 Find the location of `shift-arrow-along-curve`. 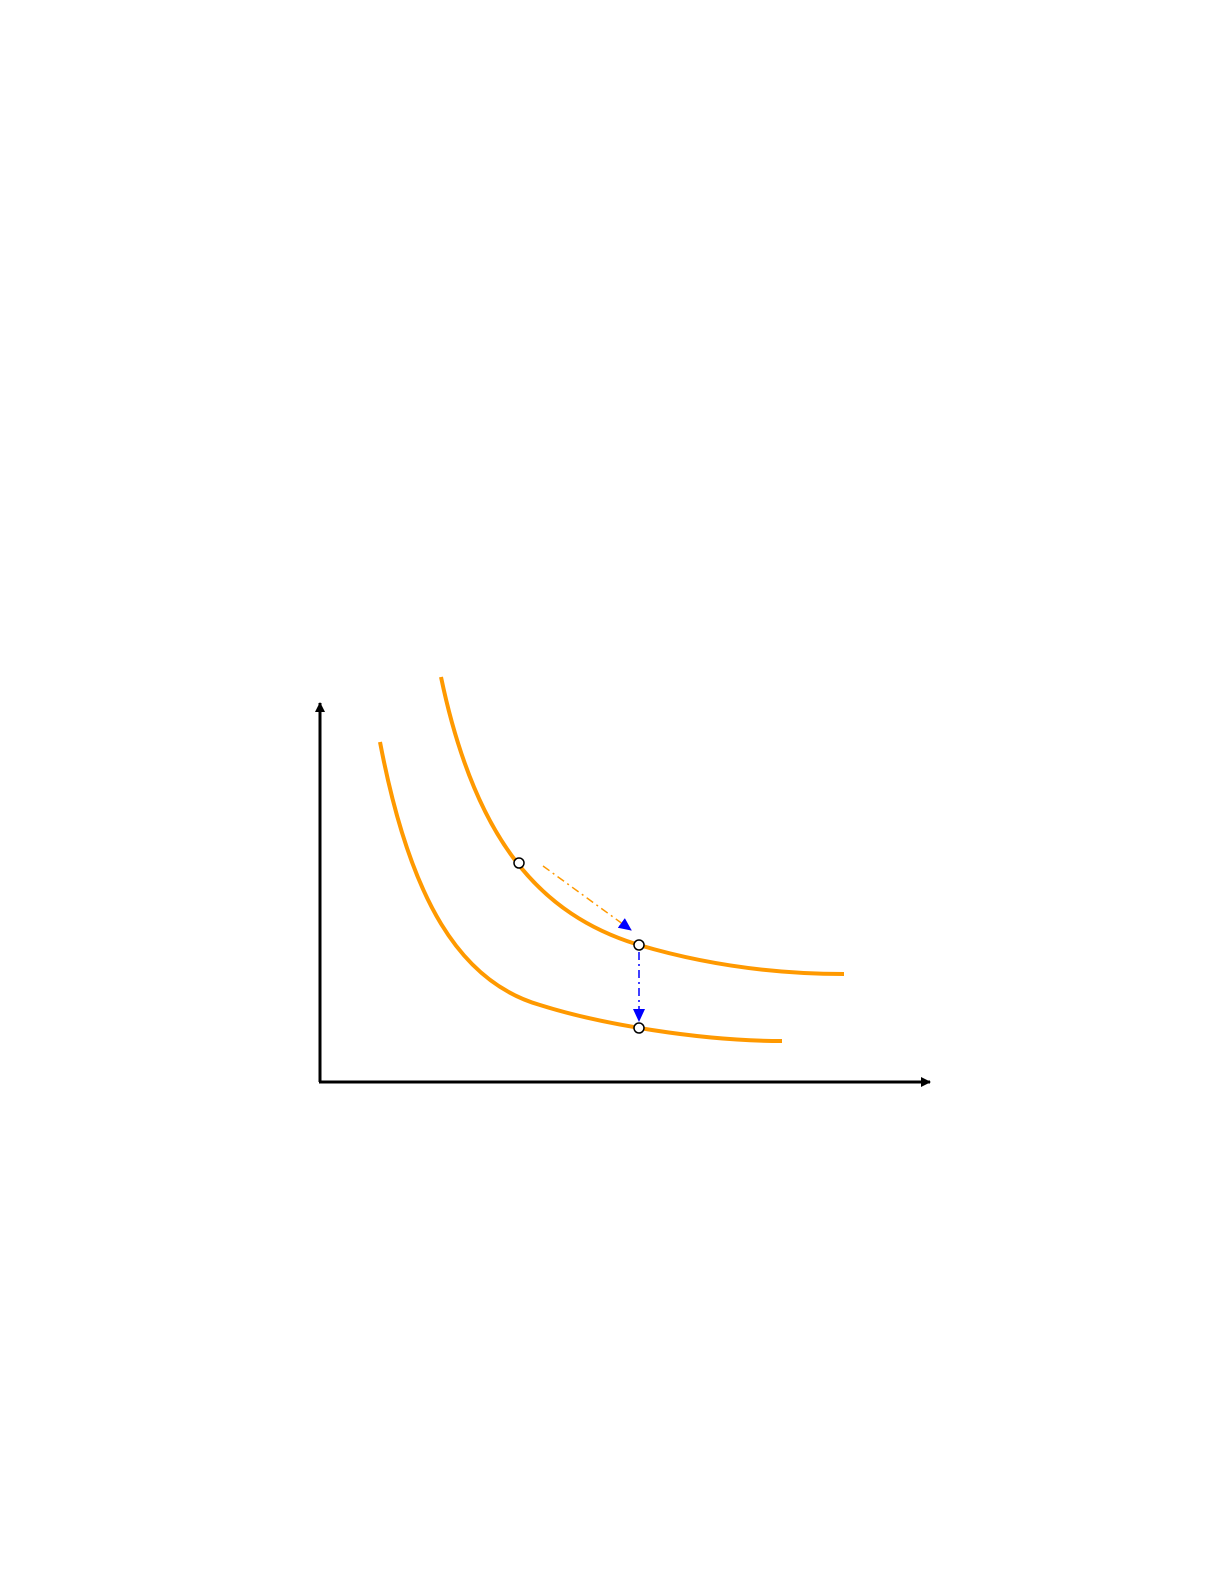

shift-arrow-along-curve is located at coordinates (587, 898).